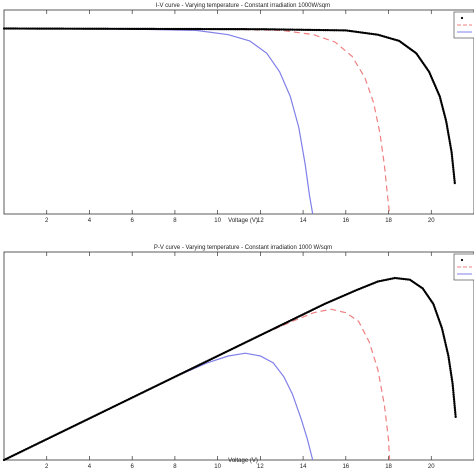  I want to click on chart-2-x-tick-label: 14, so click(303, 467).